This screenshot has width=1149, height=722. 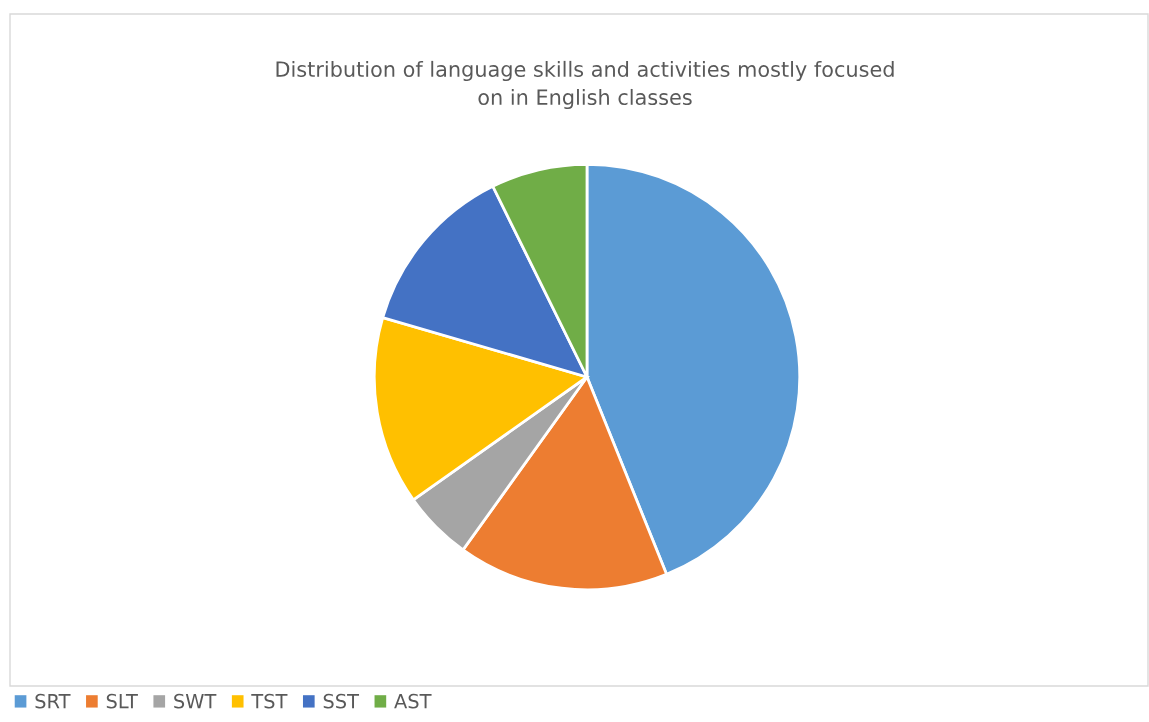 I want to click on legend-label: SST, so click(x=341, y=701).